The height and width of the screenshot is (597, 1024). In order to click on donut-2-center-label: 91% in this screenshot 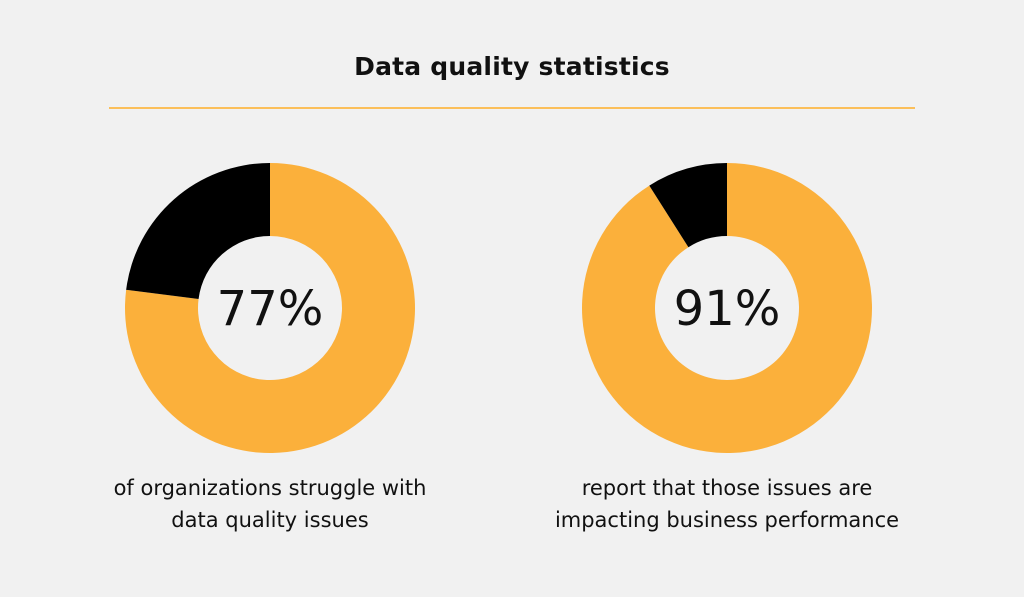, I will do `click(727, 309)`.